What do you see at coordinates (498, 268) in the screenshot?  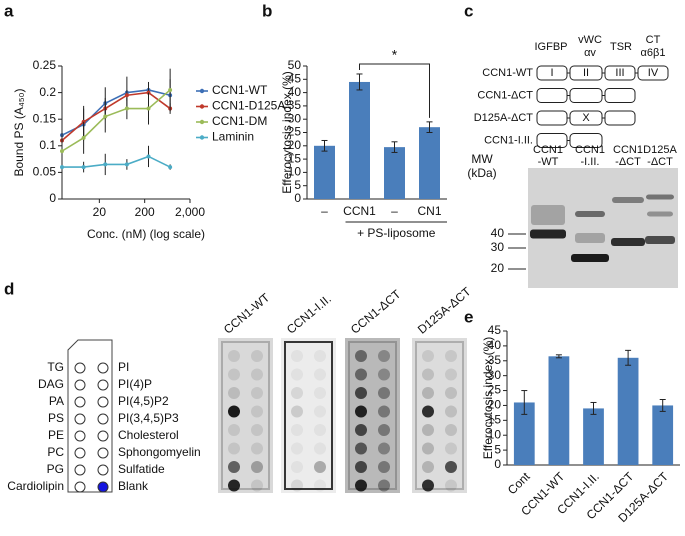 I see `mw-marker: 20` at bounding box center [498, 268].